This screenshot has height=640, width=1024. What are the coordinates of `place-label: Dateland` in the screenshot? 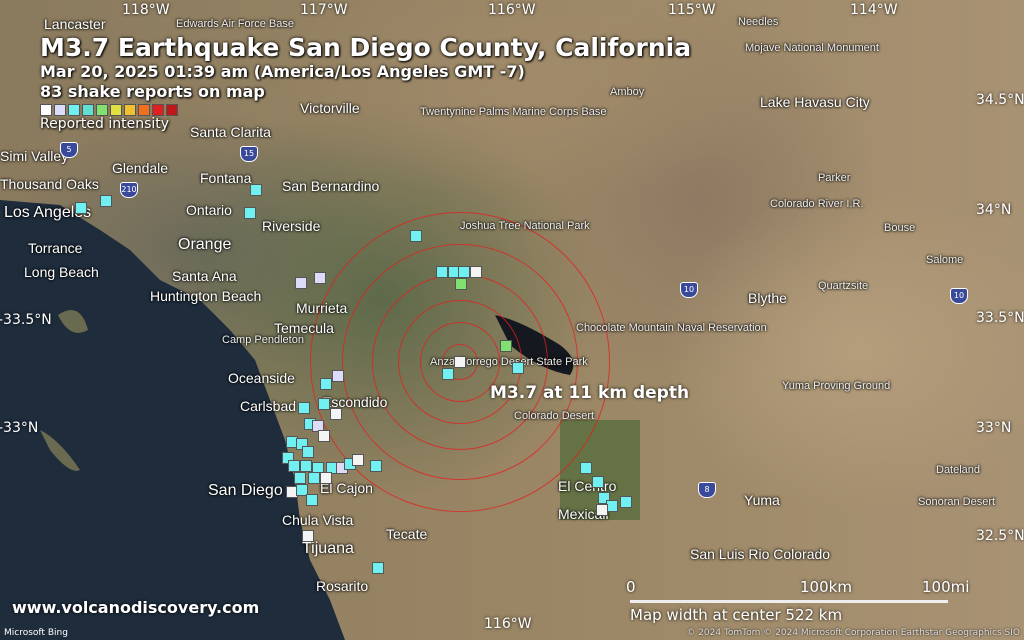 It's located at (958, 470).